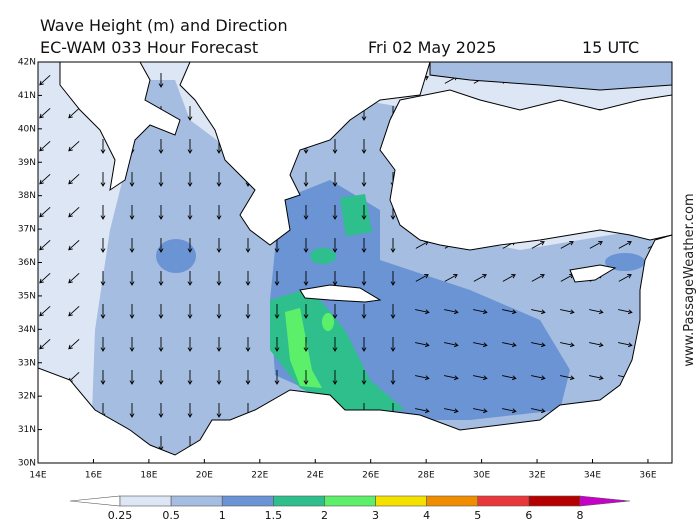  Describe the element at coordinates (592, 476) in the screenshot. I see `longitude-label: 34E` at that location.